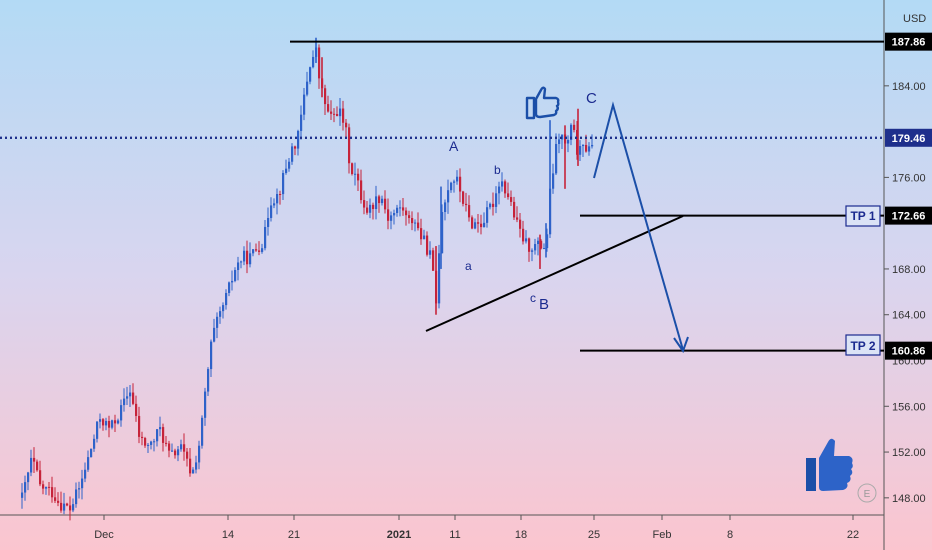 This screenshot has width=932, height=550. What do you see at coordinates (909, 139) in the screenshot?
I see `price-tag-label: 179.46` at bounding box center [909, 139].